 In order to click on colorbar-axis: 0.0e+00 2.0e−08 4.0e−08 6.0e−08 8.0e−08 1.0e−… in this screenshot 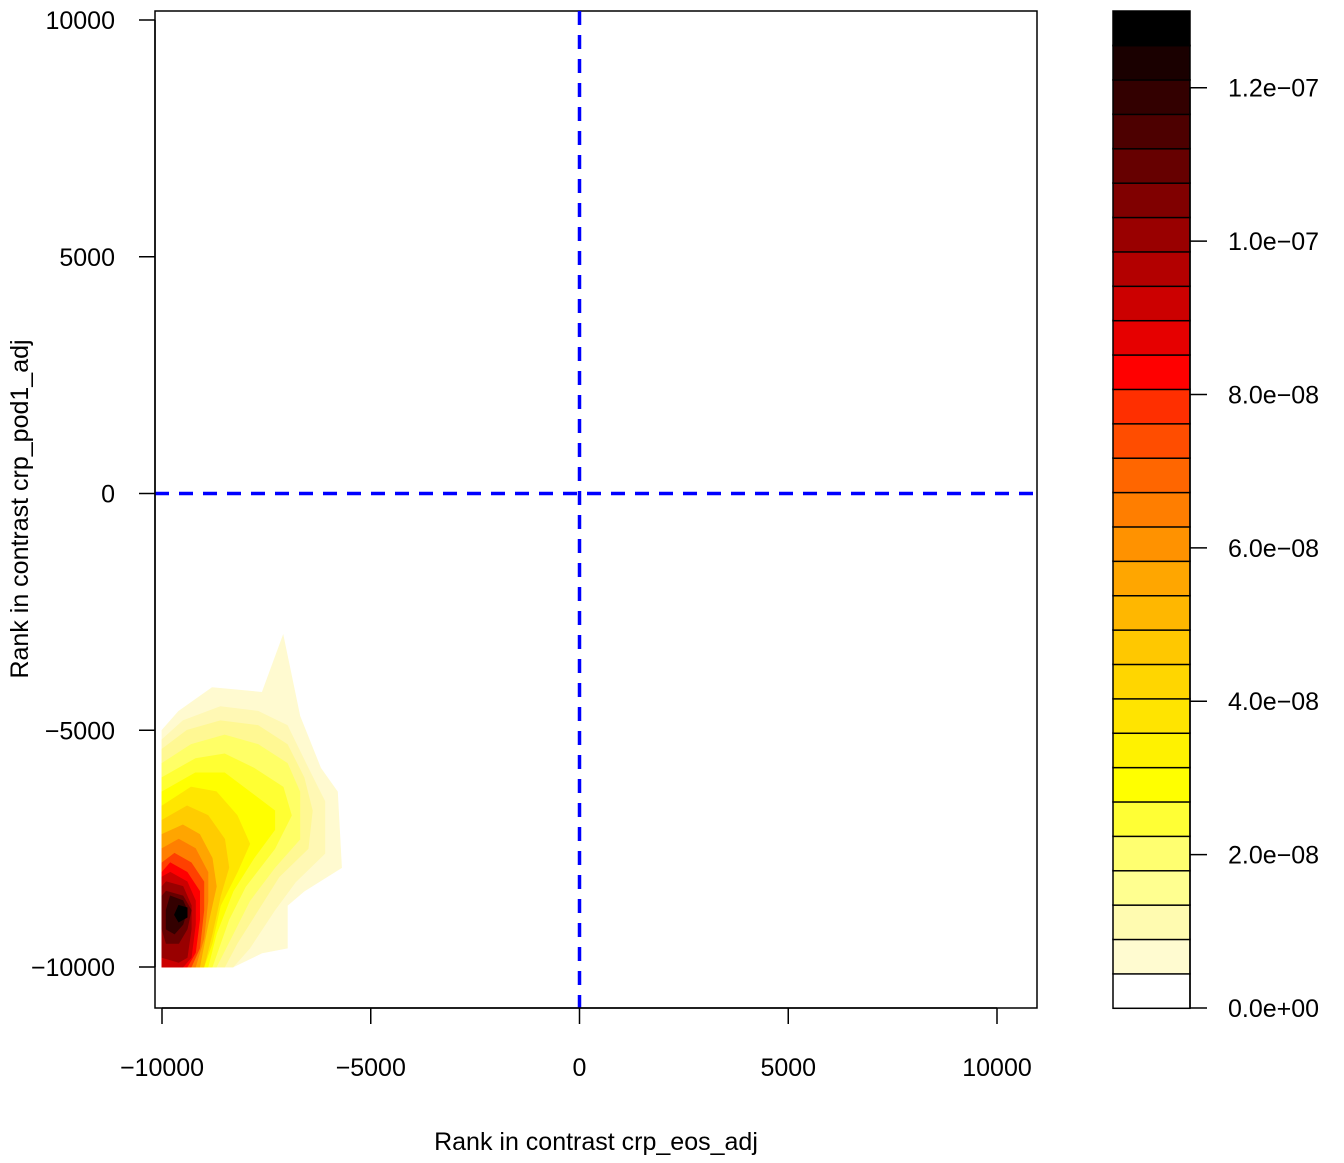, I will do `click(1254, 549)`.